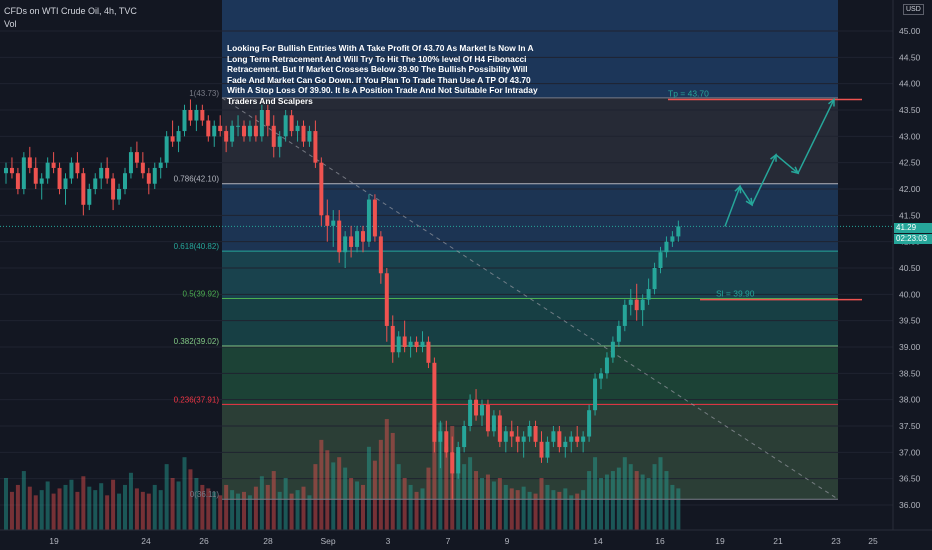  What do you see at coordinates (205, 494) in the screenshot?
I see `fib-label: 0(36.11)` at bounding box center [205, 494].